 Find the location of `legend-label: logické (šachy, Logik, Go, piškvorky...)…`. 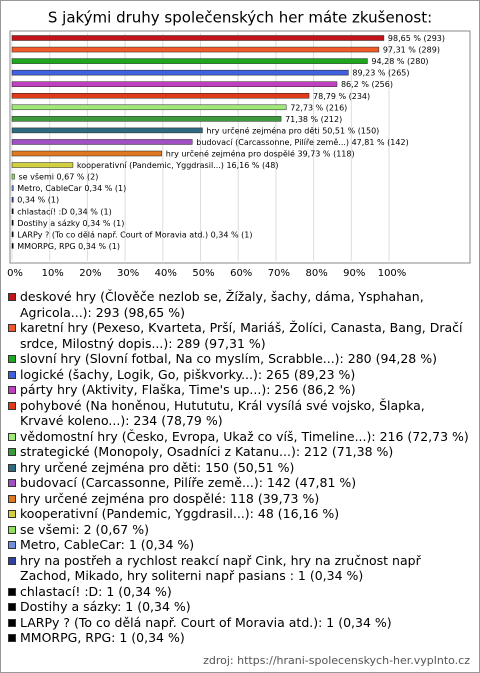

legend-label: logické (šachy, Logik, Go, piškvorky...)… is located at coordinates (188, 374).